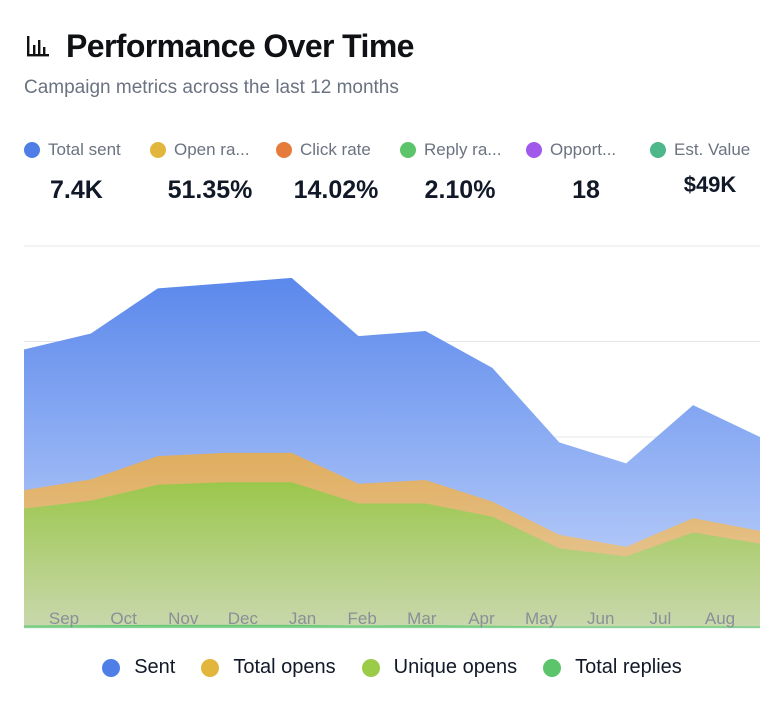 This screenshot has width=784, height=708. I want to click on metric-value: 14.02%, so click(336, 190).